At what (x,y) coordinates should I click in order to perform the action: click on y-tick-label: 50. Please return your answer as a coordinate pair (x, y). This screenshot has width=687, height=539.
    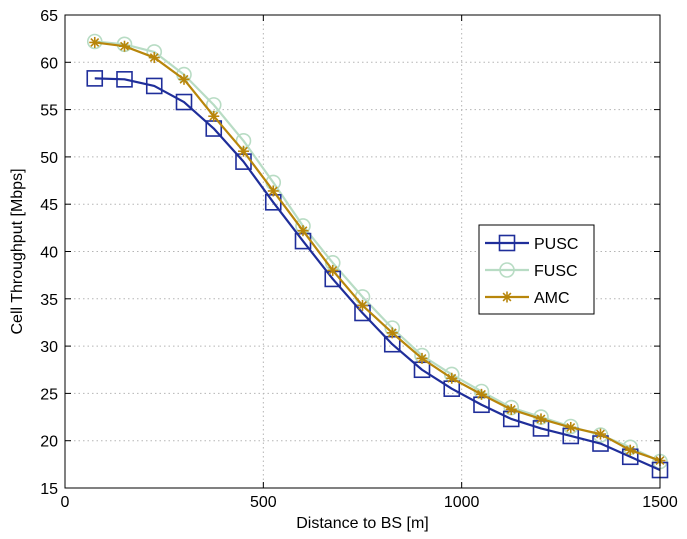
    Looking at the image, I should click on (49, 158).